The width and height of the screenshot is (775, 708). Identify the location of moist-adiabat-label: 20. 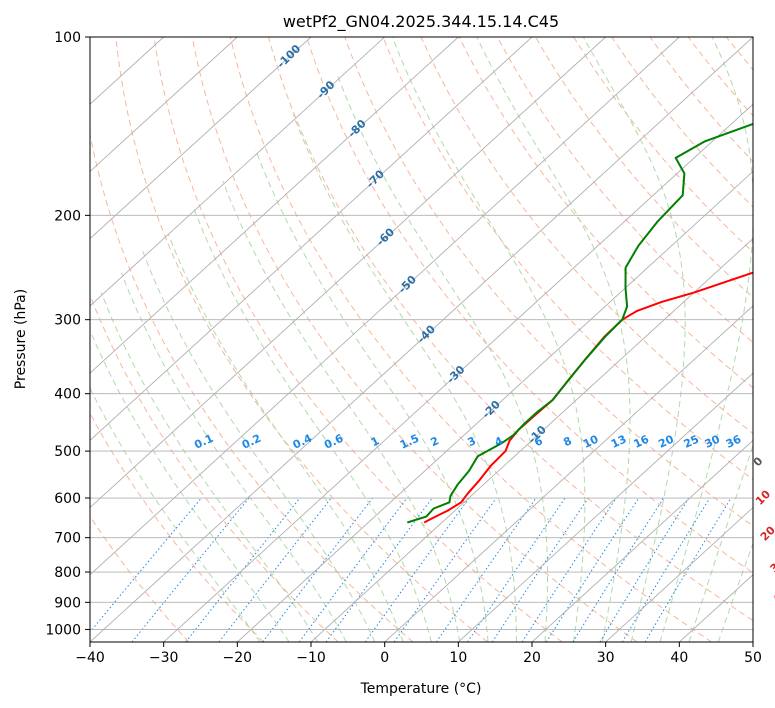
(766, 533).